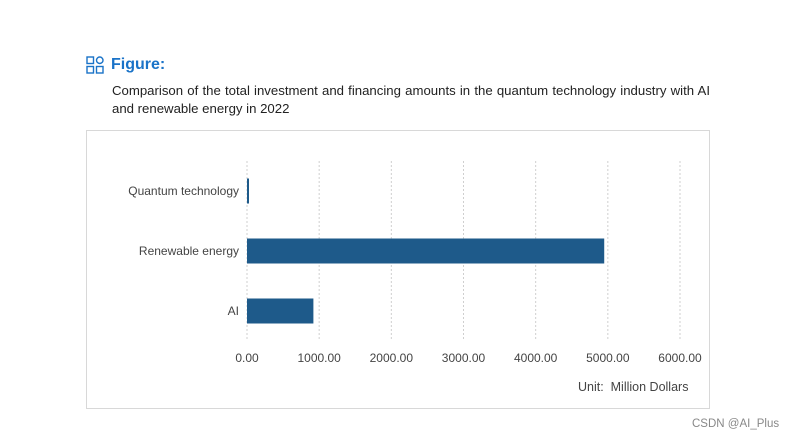 This screenshot has height=442, width=796. What do you see at coordinates (319, 358) in the screenshot?
I see `x-tick-label: 1000.00` at bounding box center [319, 358].